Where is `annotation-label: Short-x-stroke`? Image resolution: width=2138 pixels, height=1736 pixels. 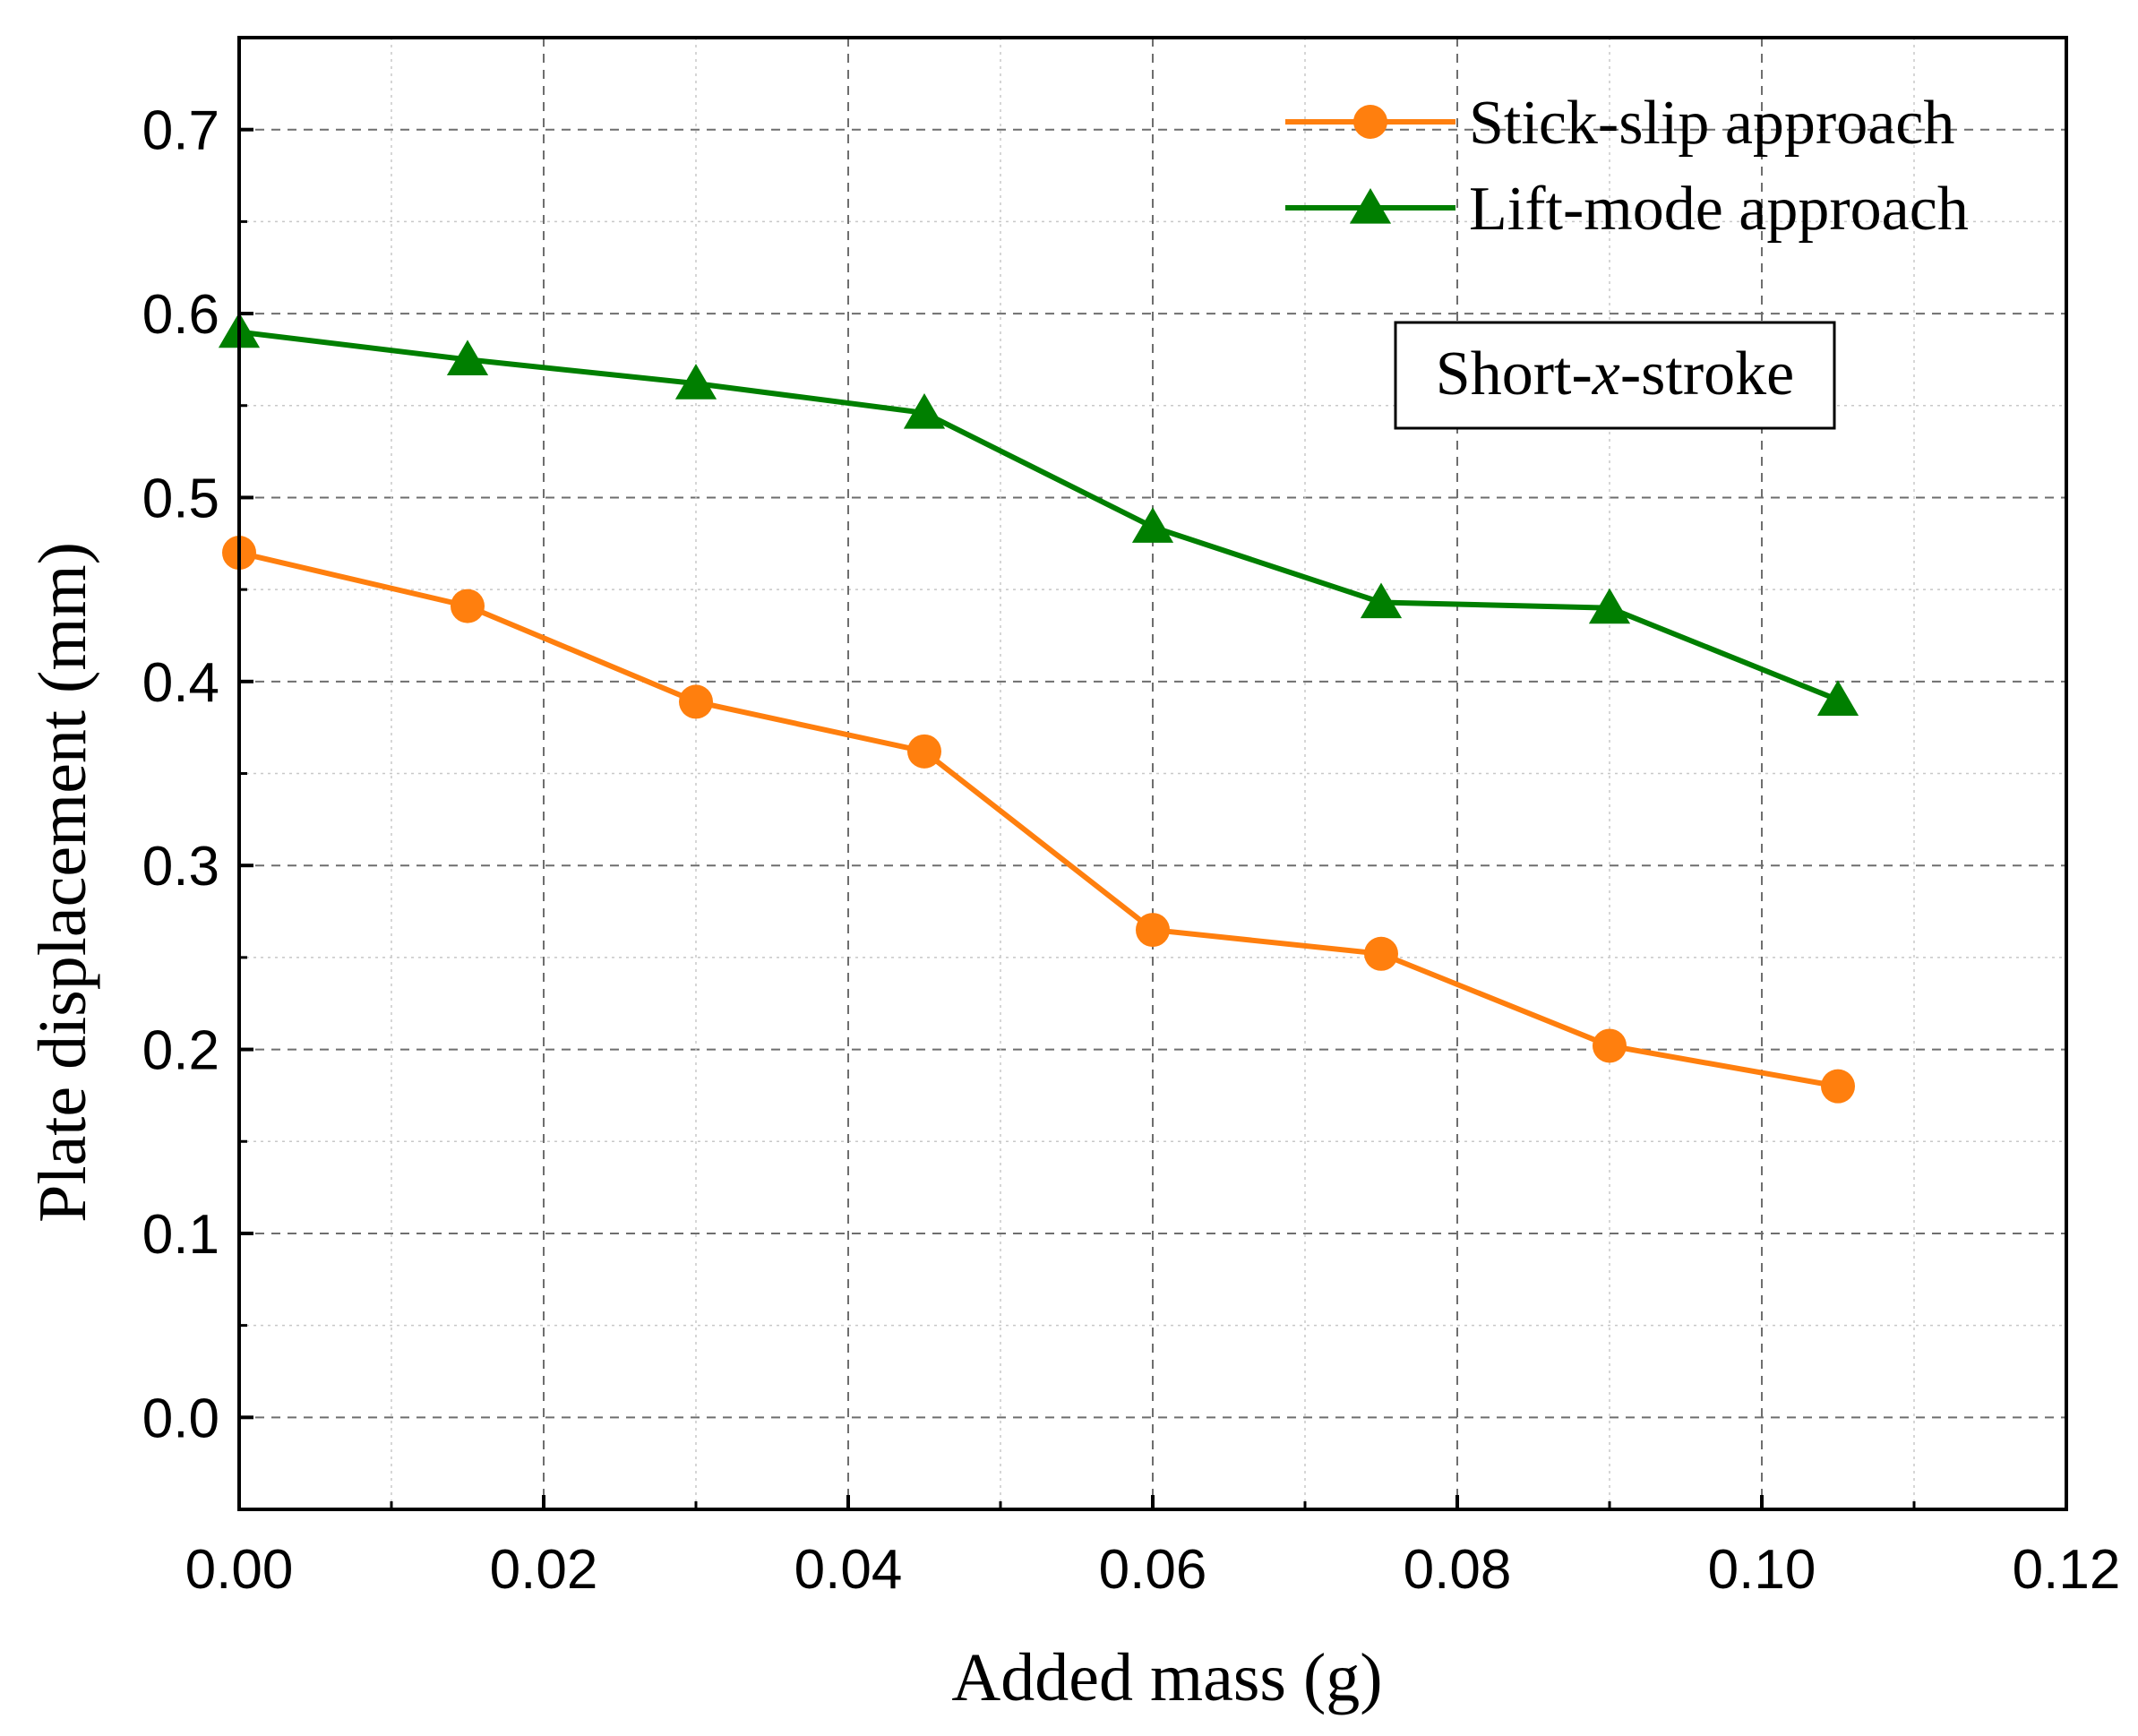 annotation-label: Short-x-stroke is located at coordinates (1615, 374).